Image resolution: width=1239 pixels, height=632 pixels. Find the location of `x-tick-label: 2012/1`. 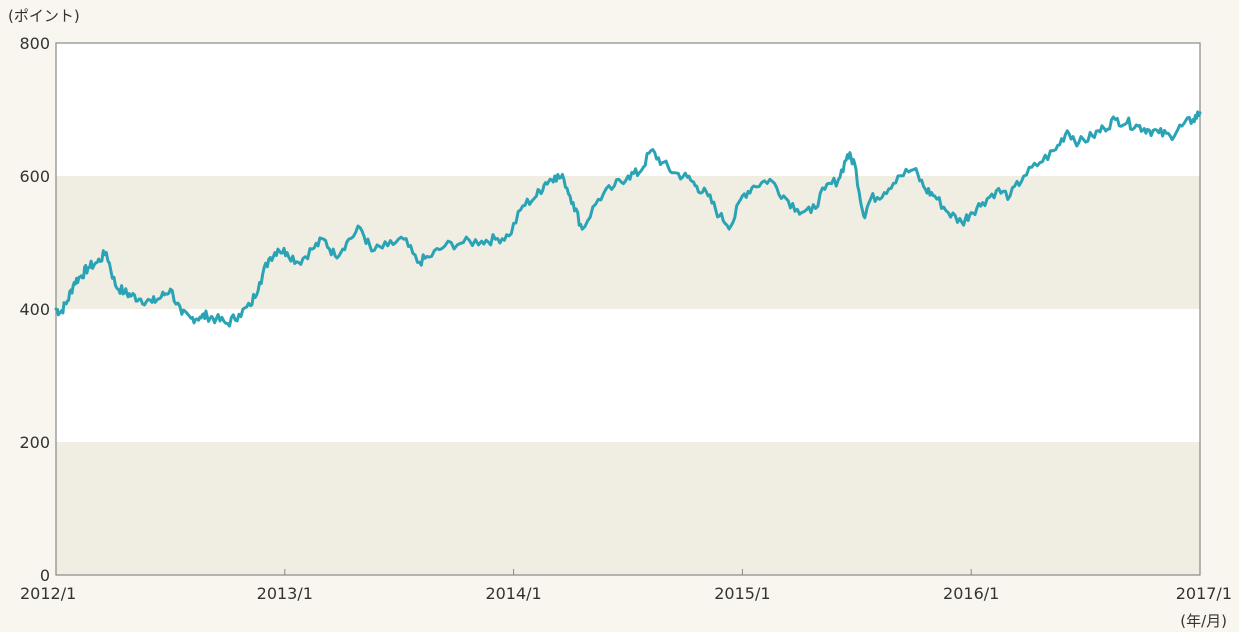

x-tick-label: 2012/1 is located at coordinates (48, 593).